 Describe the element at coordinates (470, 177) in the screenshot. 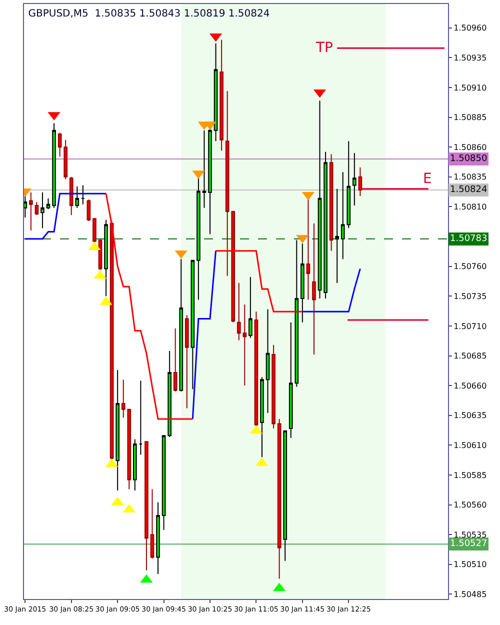

I see `y-tick-label: 1.50835` at that location.